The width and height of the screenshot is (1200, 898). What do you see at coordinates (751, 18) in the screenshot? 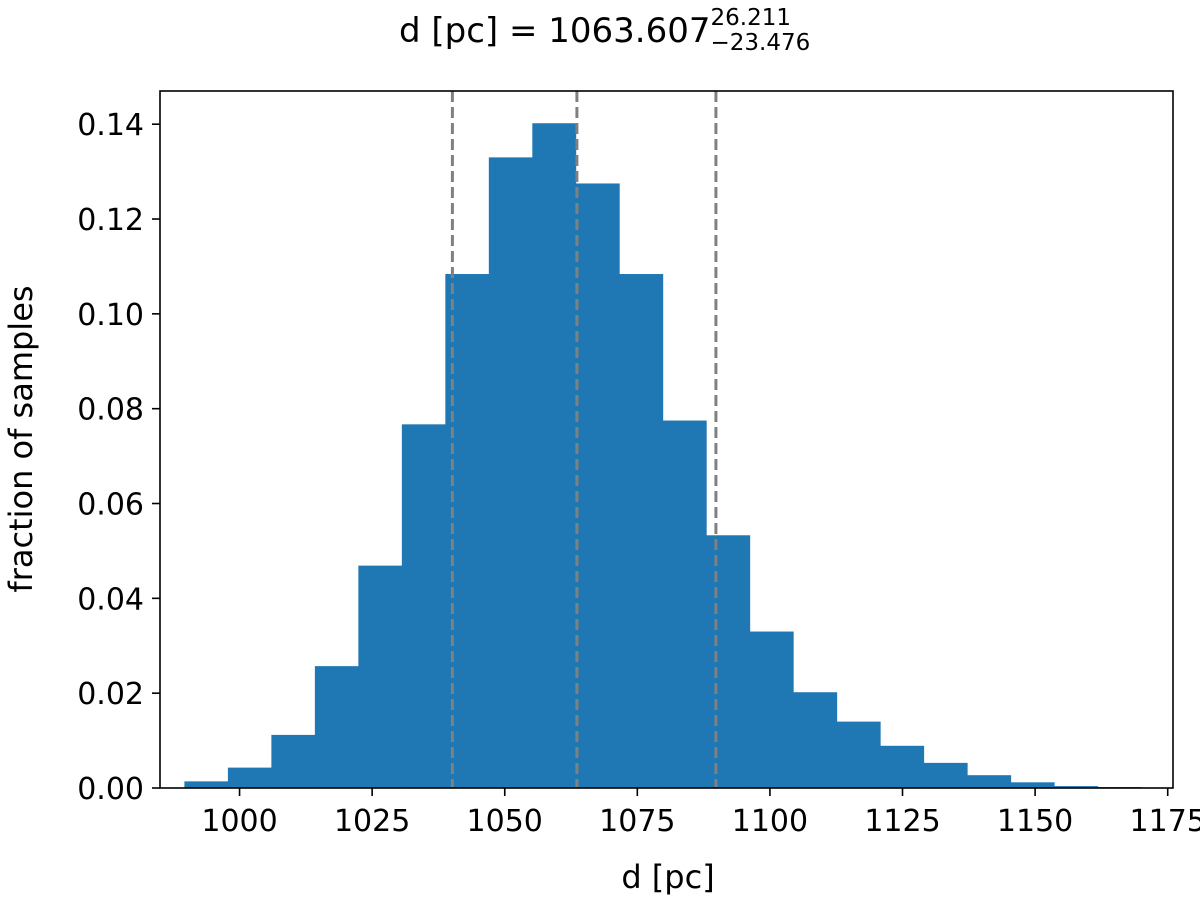
I see `title-upper-error: 26.211` at bounding box center [751, 18].